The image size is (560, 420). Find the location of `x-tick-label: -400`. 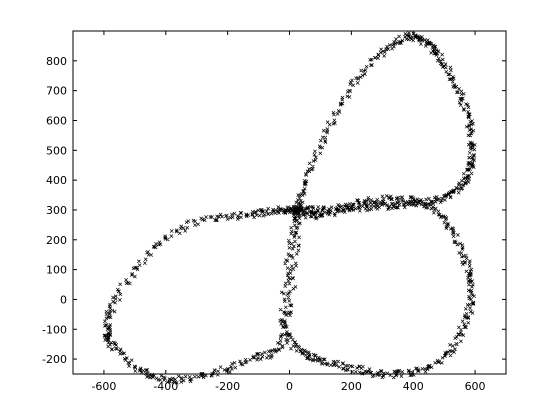

x-tick-label: -400 is located at coordinates (165, 386).